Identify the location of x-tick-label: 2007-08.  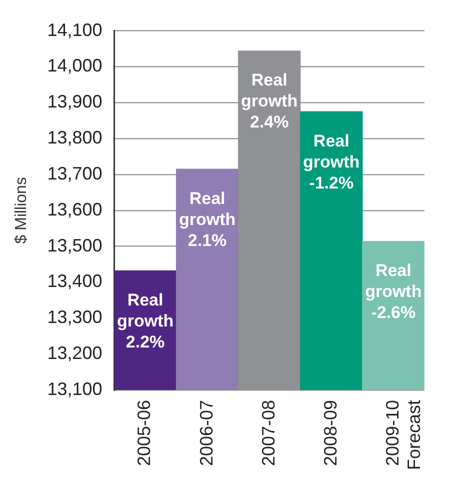
(268, 433).